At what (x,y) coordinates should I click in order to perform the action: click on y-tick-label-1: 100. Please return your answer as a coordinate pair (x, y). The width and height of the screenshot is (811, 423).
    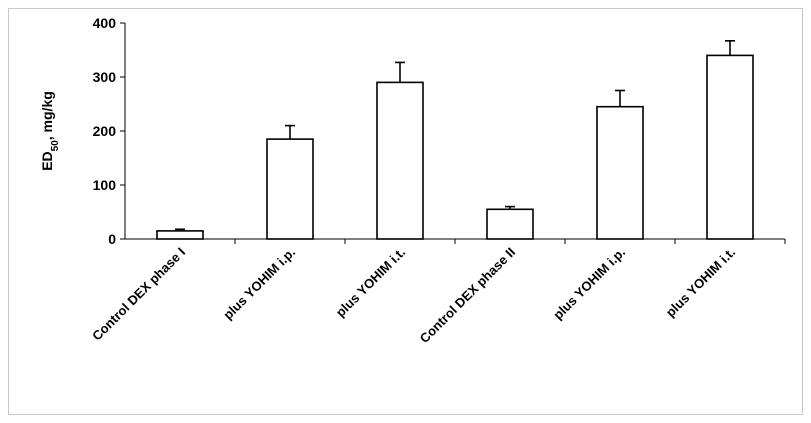
    Looking at the image, I should click on (105, 185).